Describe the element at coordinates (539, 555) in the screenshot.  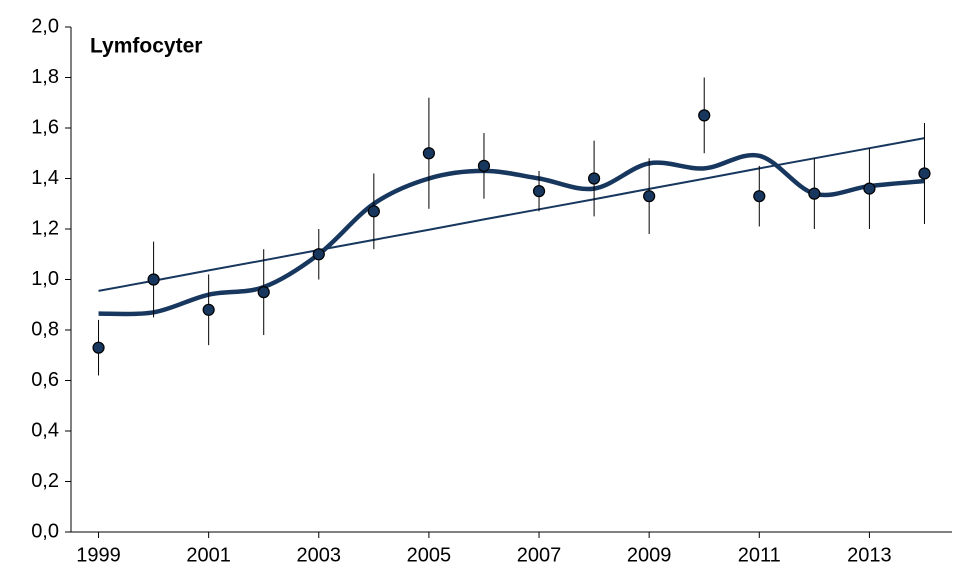
I see `x-tick-label: 2007` at that location.